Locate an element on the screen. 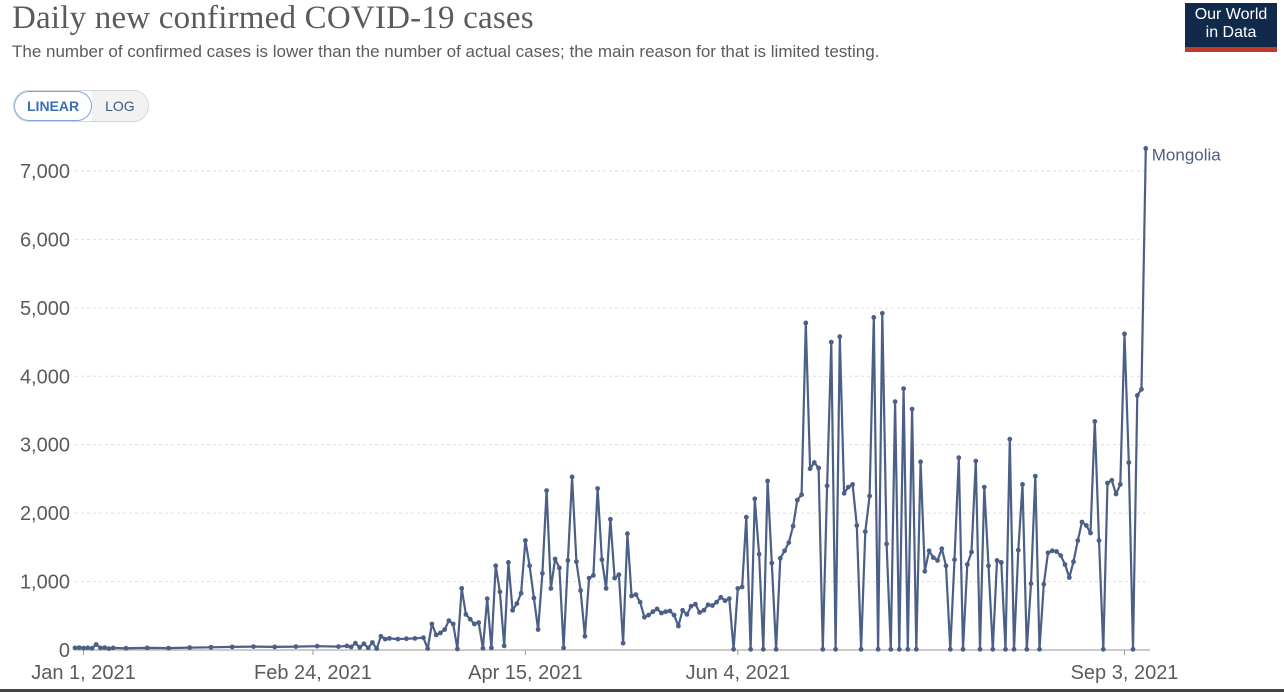 The height and width of the screenshot is (693, 1284). y-tick-label: 7,000 is located at coordinates (45, 172).